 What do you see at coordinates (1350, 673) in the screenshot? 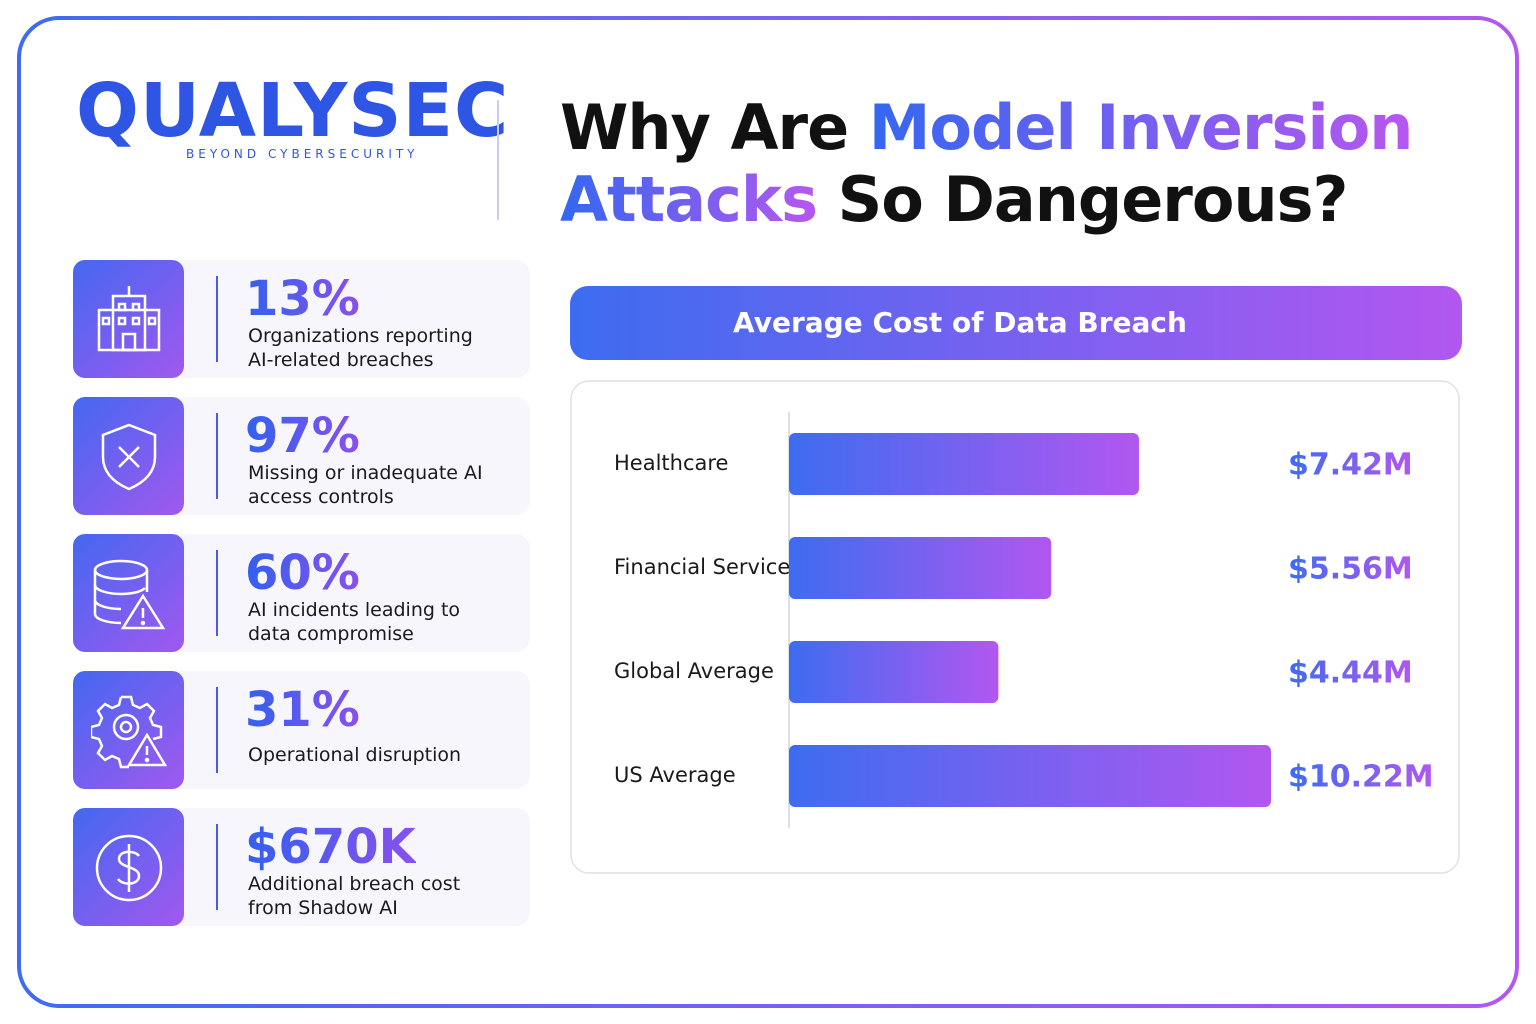
I see `value-label: $4.44M` at bounding box center [1350, 673].